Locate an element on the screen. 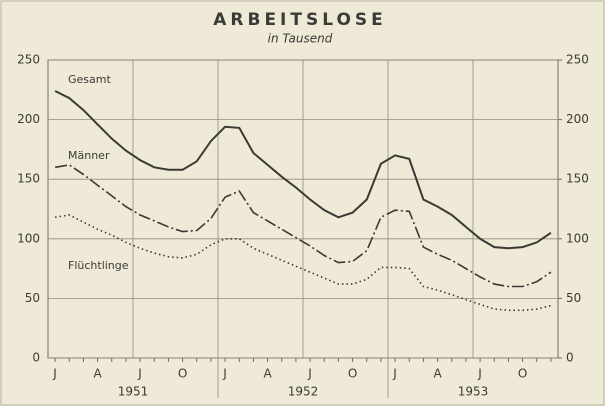 This screenshot has height=406, width=605. y2-tick-label: 200 is located at coordinates (577, 119).